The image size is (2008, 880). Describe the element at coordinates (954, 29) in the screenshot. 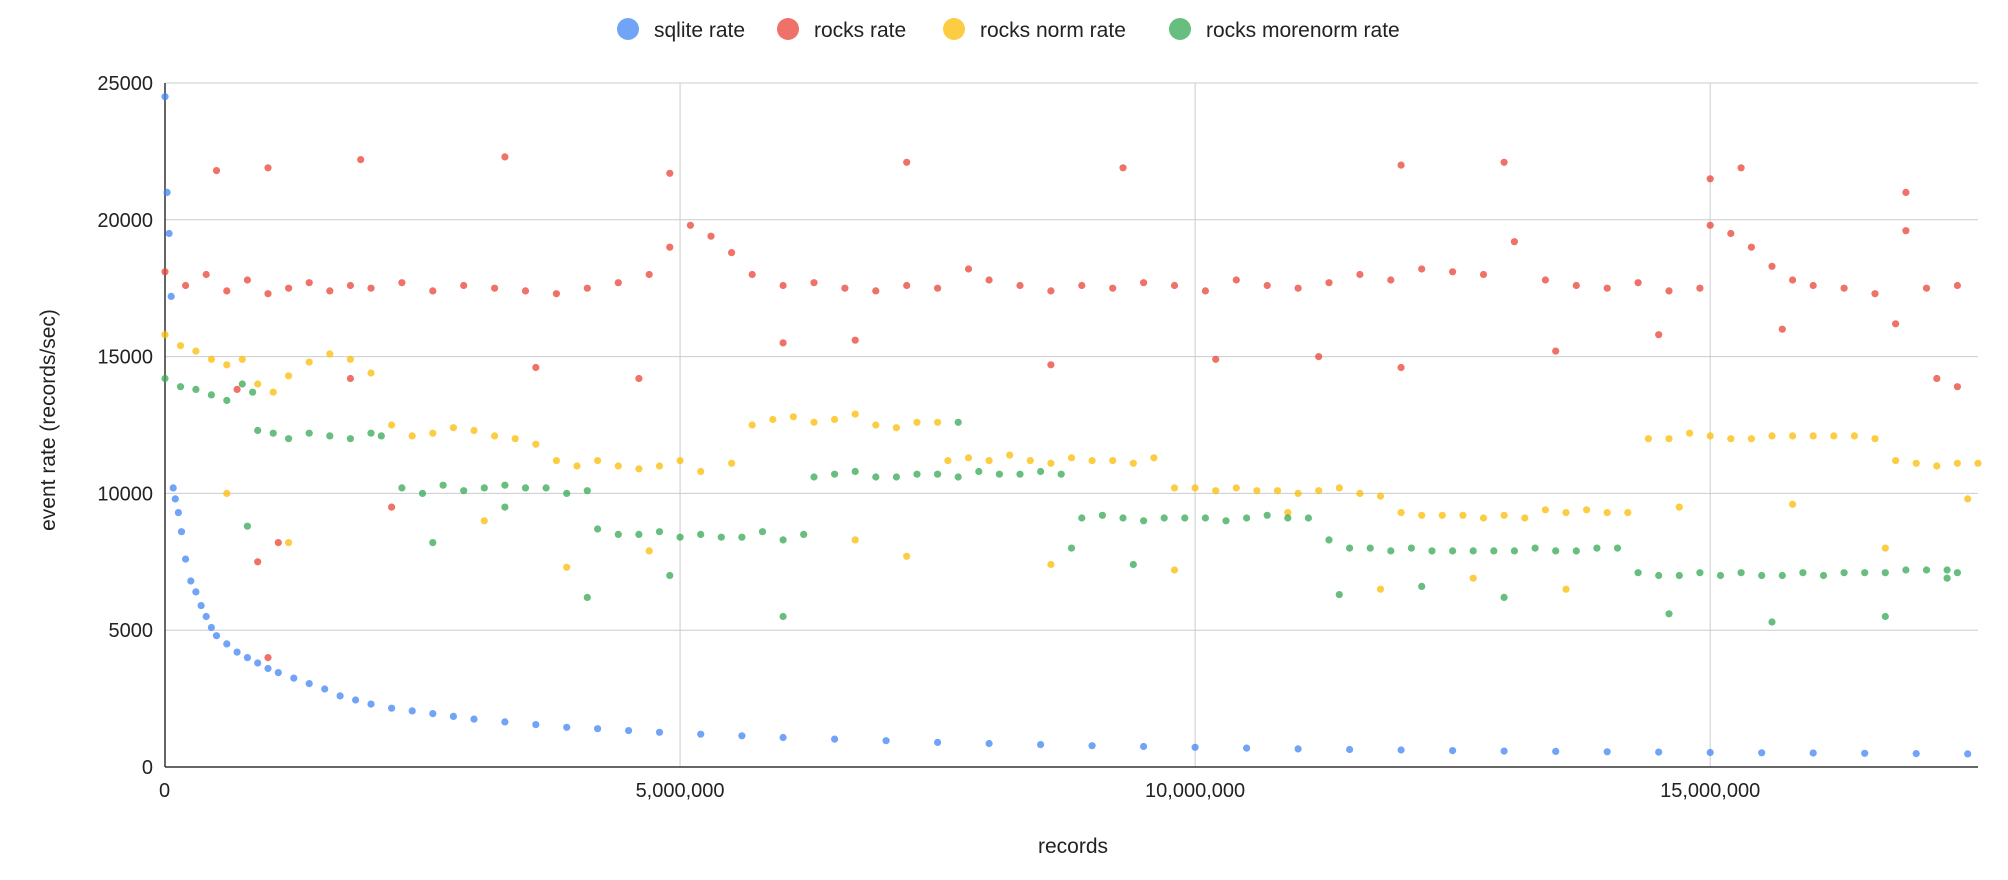

I see `legend-marker` at that location.